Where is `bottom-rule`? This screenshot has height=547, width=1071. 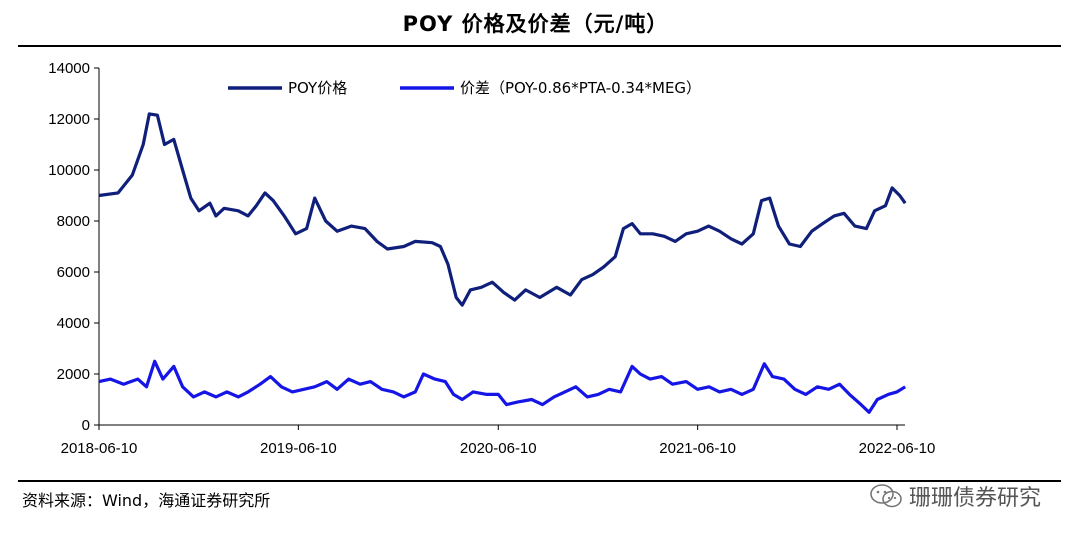 bottom-rule is located at coordinates (539, 481).